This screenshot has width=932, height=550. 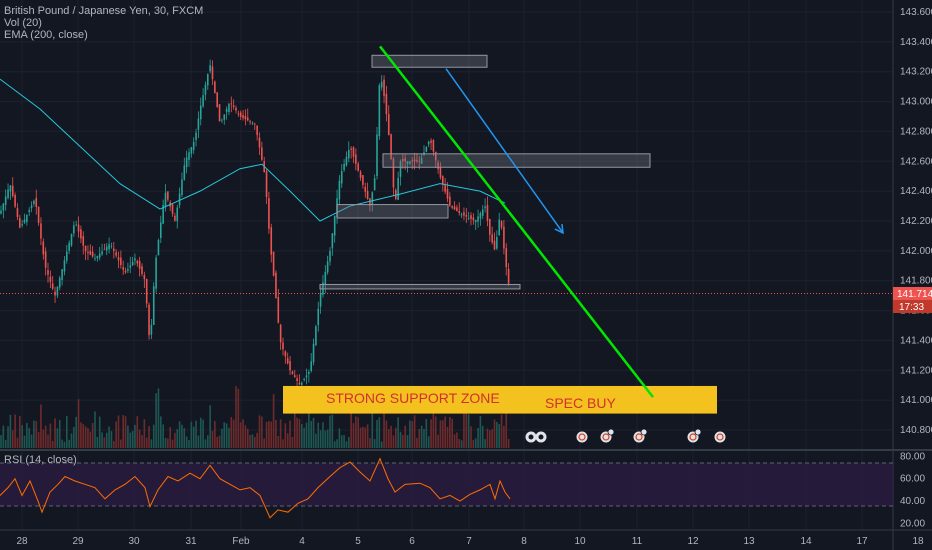 What do you see at coordinates (46, 35) in the screenshot?
I see `ema-legend: EMA (200, close)` at bounding box center [46, 35].